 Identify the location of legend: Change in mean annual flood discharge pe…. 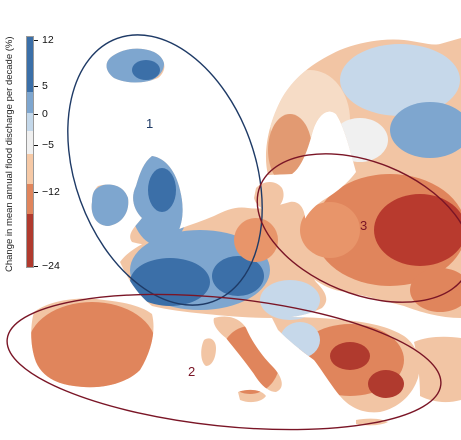
(35, 140).